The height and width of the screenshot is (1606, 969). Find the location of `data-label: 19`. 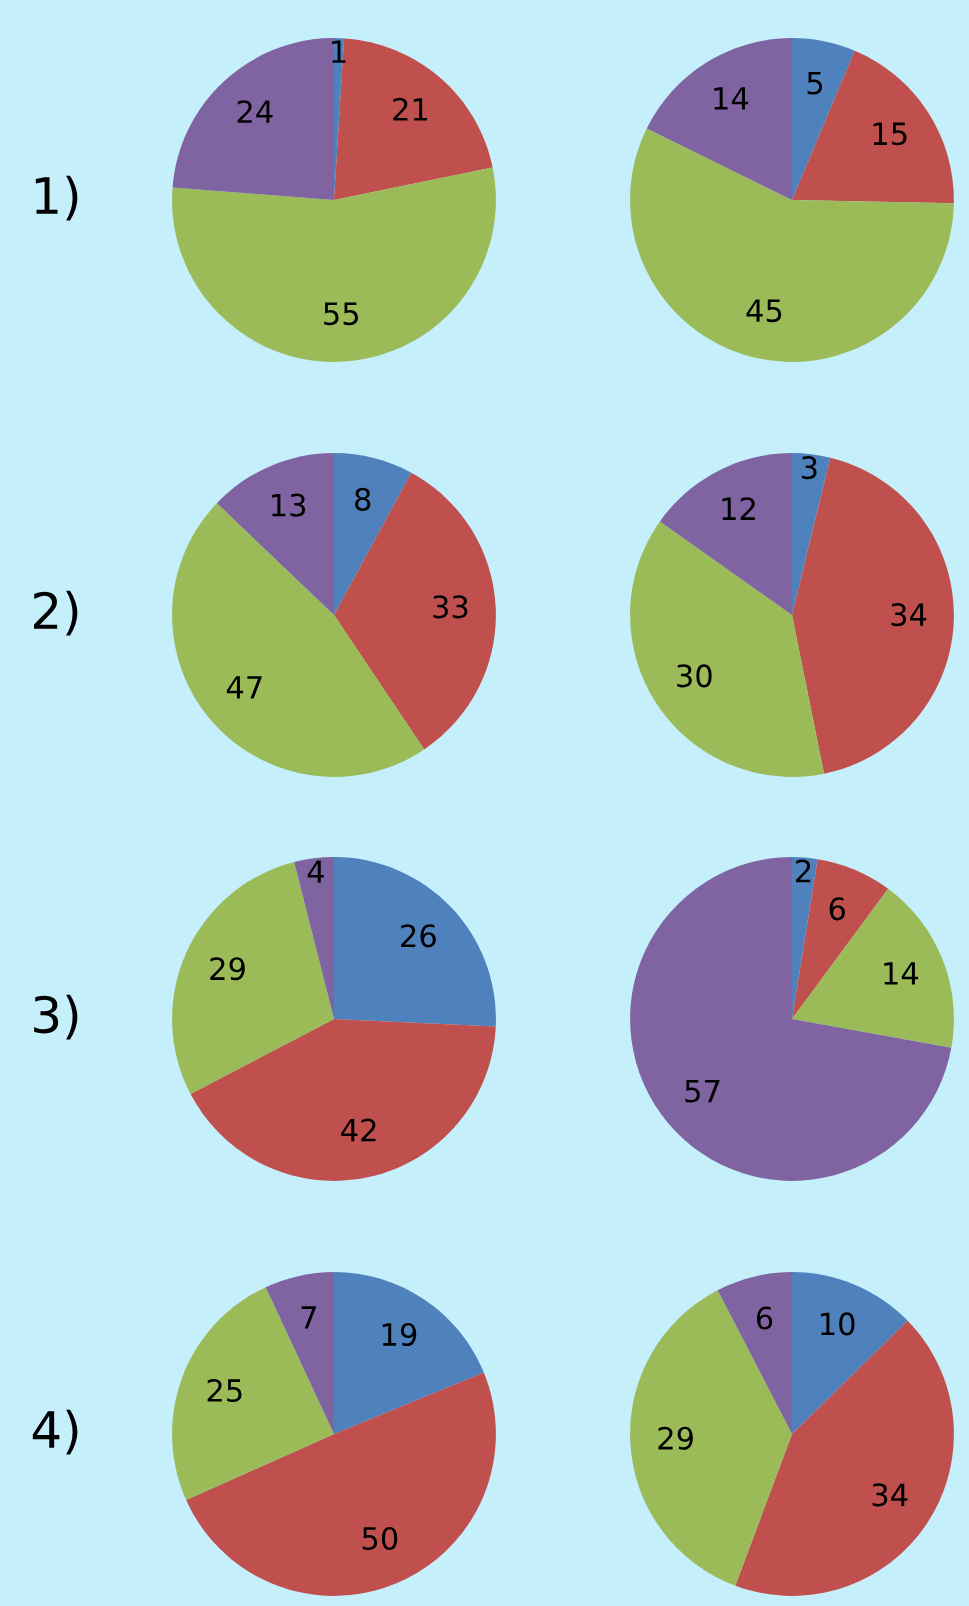

data-label: 19 is located at coordinates (399, 1334).